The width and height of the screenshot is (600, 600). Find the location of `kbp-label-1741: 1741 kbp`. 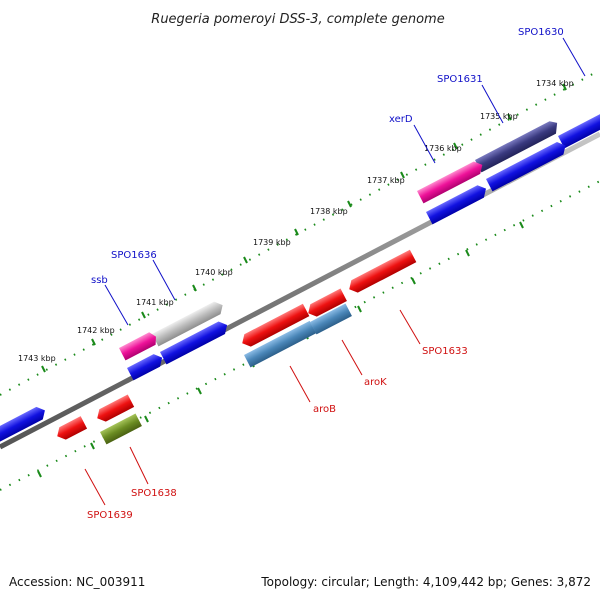

kbp-label-1741: 1741 kbp is located at coordinates (155, 302).